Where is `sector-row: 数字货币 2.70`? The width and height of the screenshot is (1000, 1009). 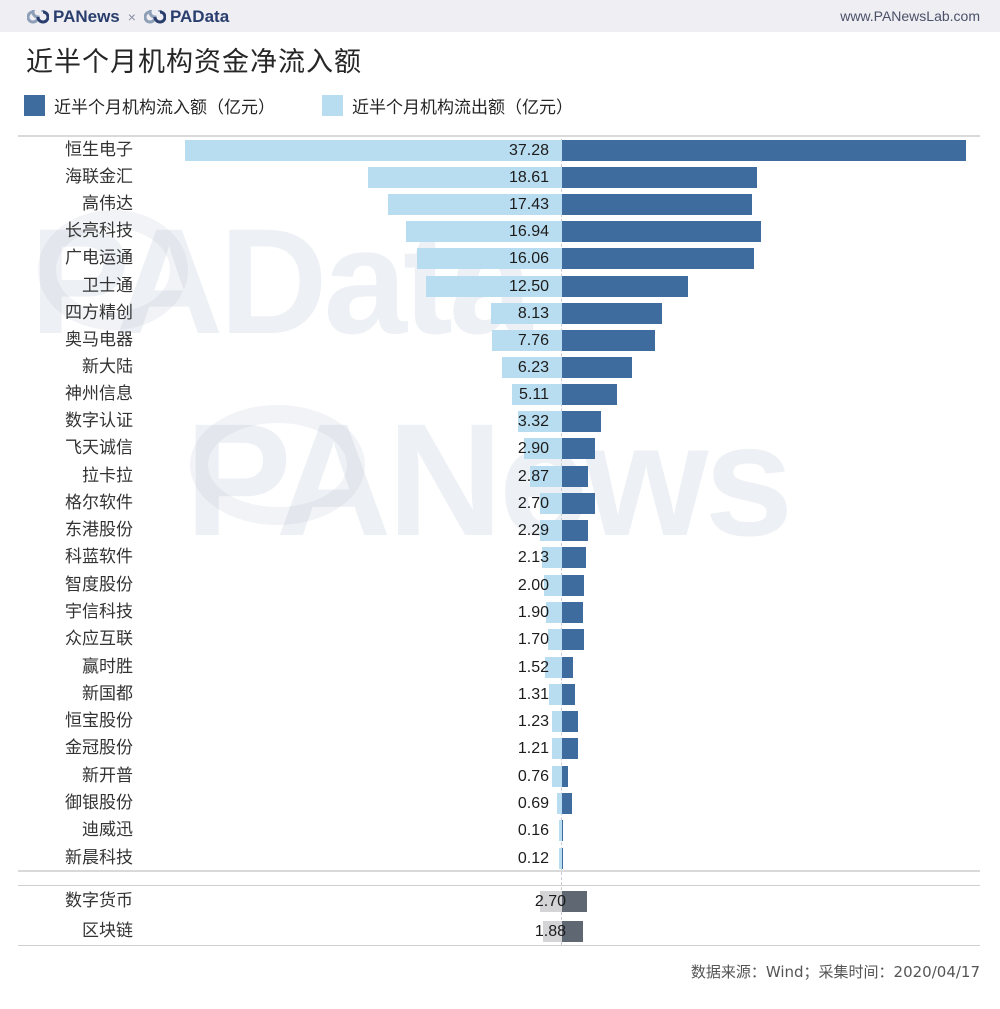 sector-row: 数字货币 2.70 is located at coordinates (500, 901).